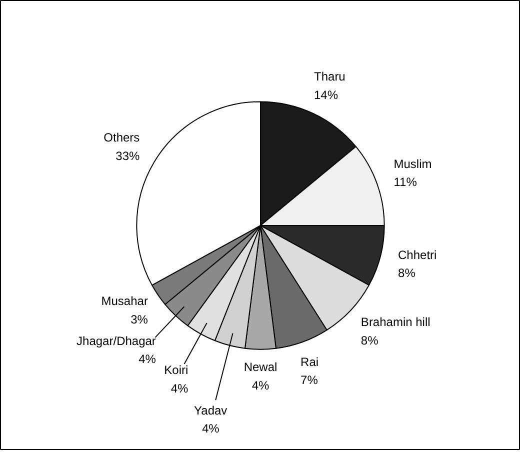 The image size is (525, 455). Describe the element at coordinates (309, 379) in the screenshot. I see `data-label: 7%` at that location.